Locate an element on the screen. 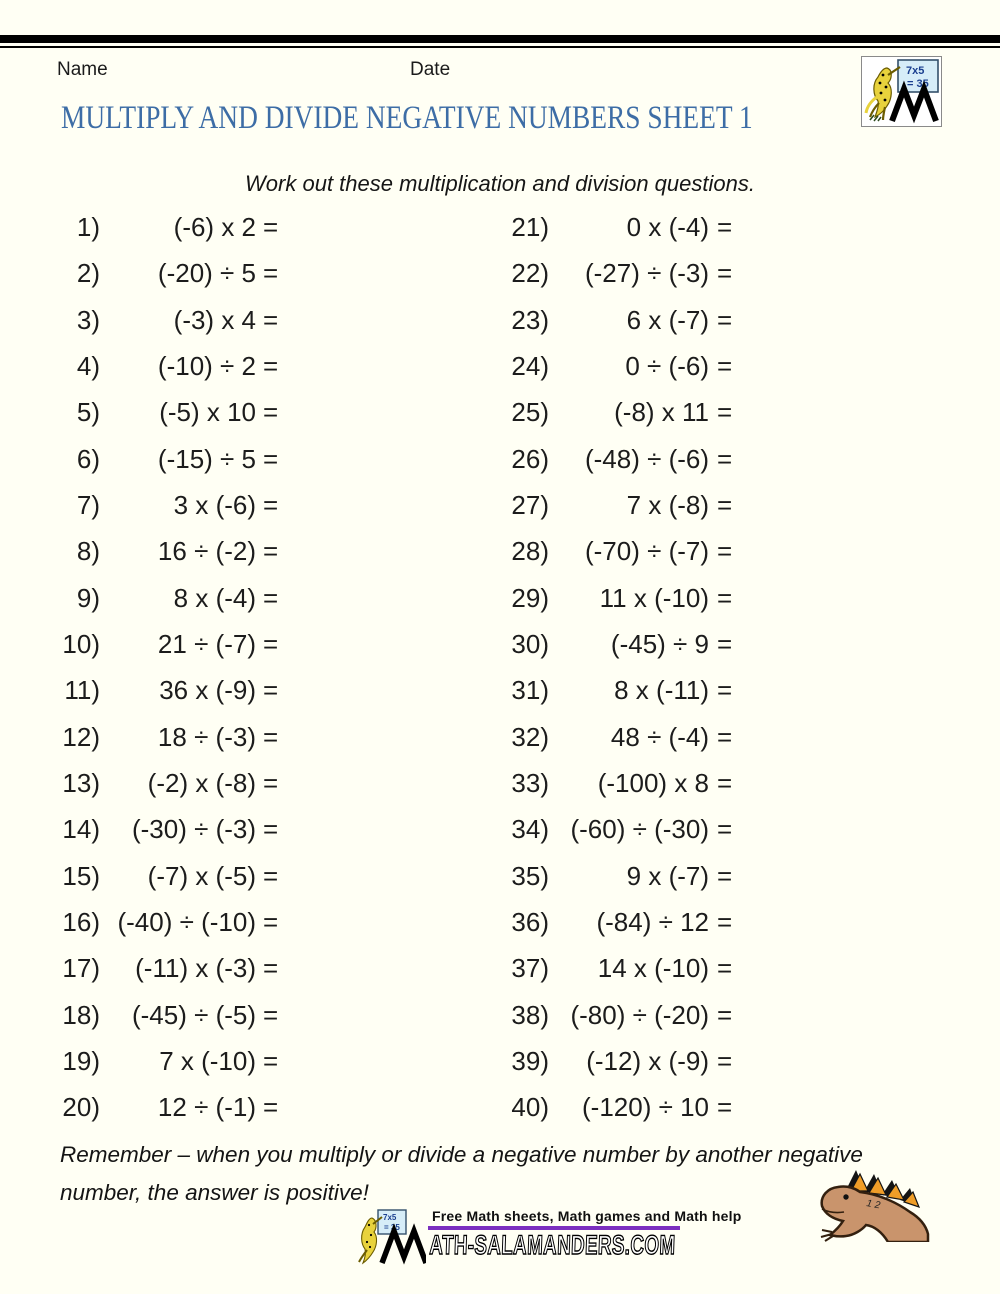  problem-row: 4) (-10) ÷ 2 = is located at coordinates (221, 366).